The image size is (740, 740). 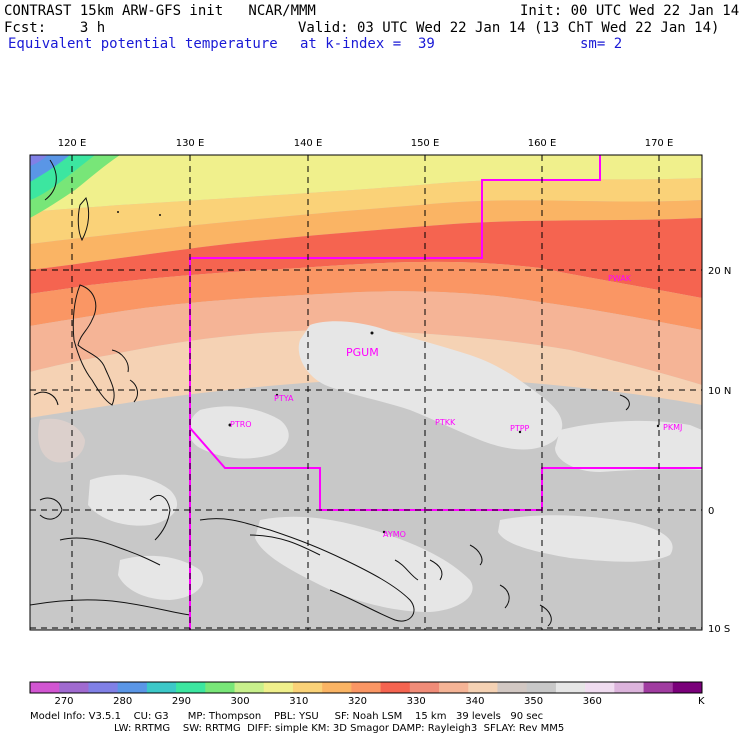 What do you see at coordinates (362, 352) in the screenshot?
I see `station-label-pgum: PGUM` at bounding box center [362, 352].